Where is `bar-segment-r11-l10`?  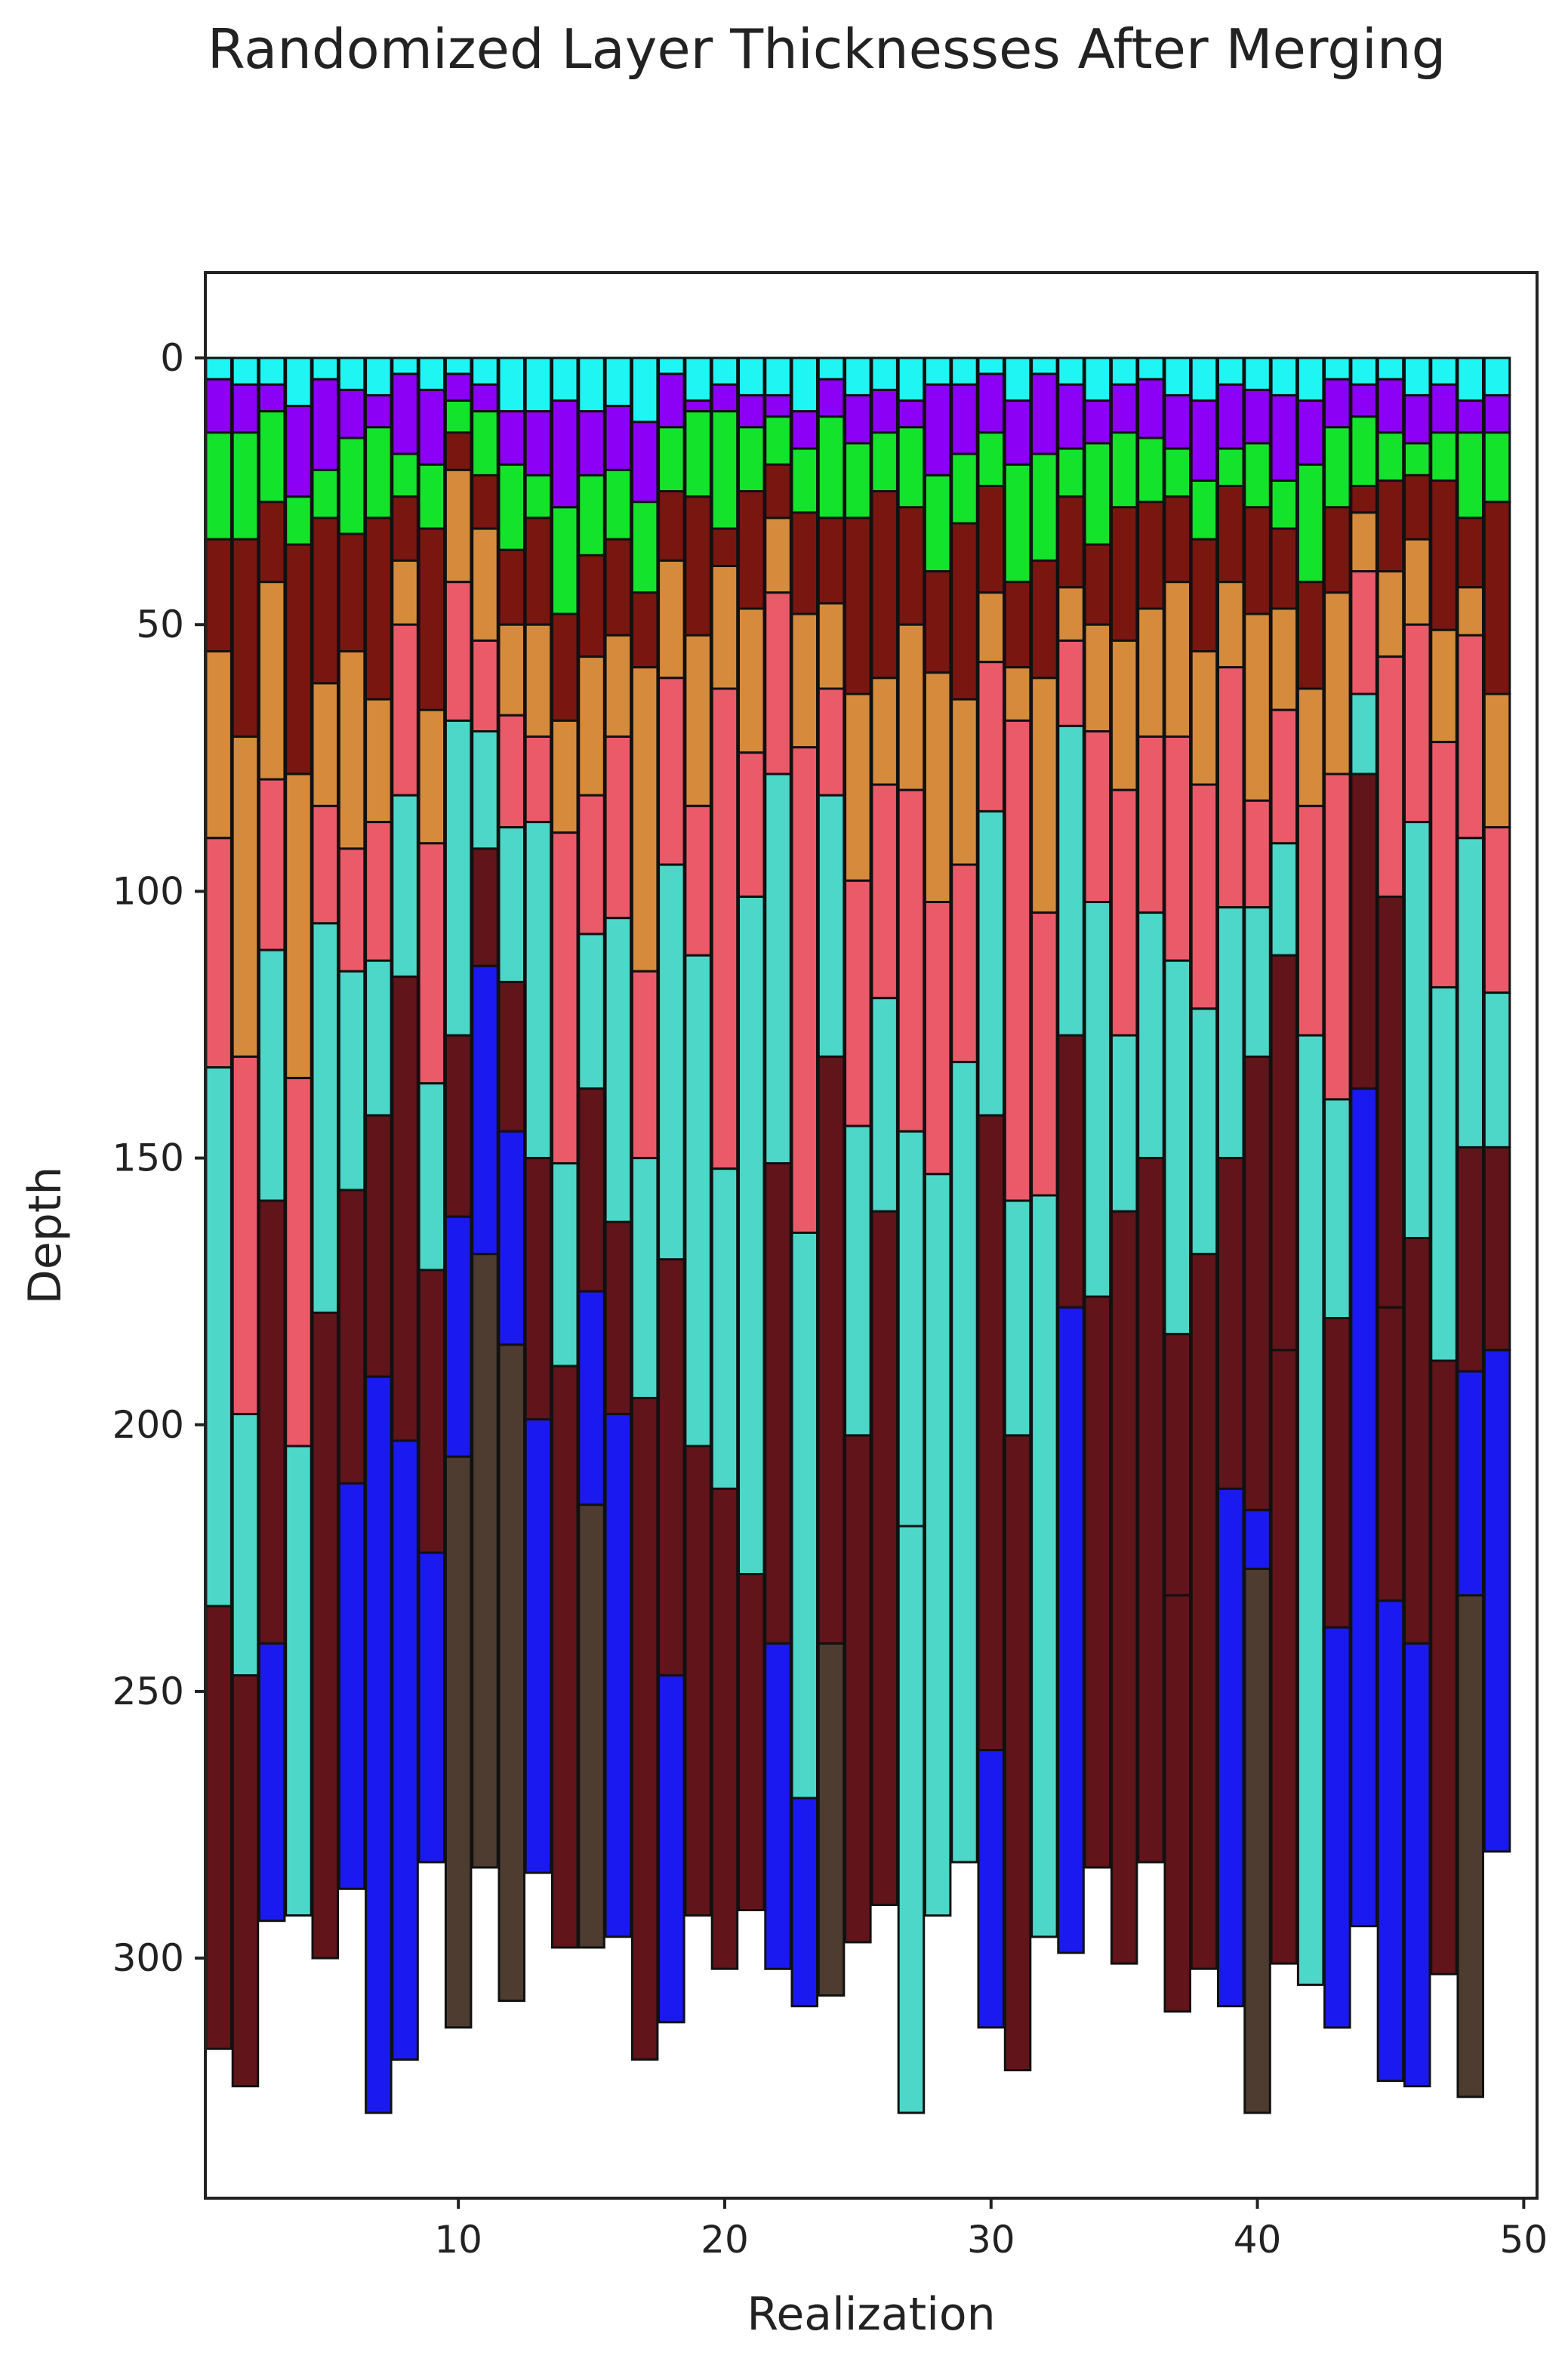
bar-segment-r11-l10 is located at coordinates (485, 1561).